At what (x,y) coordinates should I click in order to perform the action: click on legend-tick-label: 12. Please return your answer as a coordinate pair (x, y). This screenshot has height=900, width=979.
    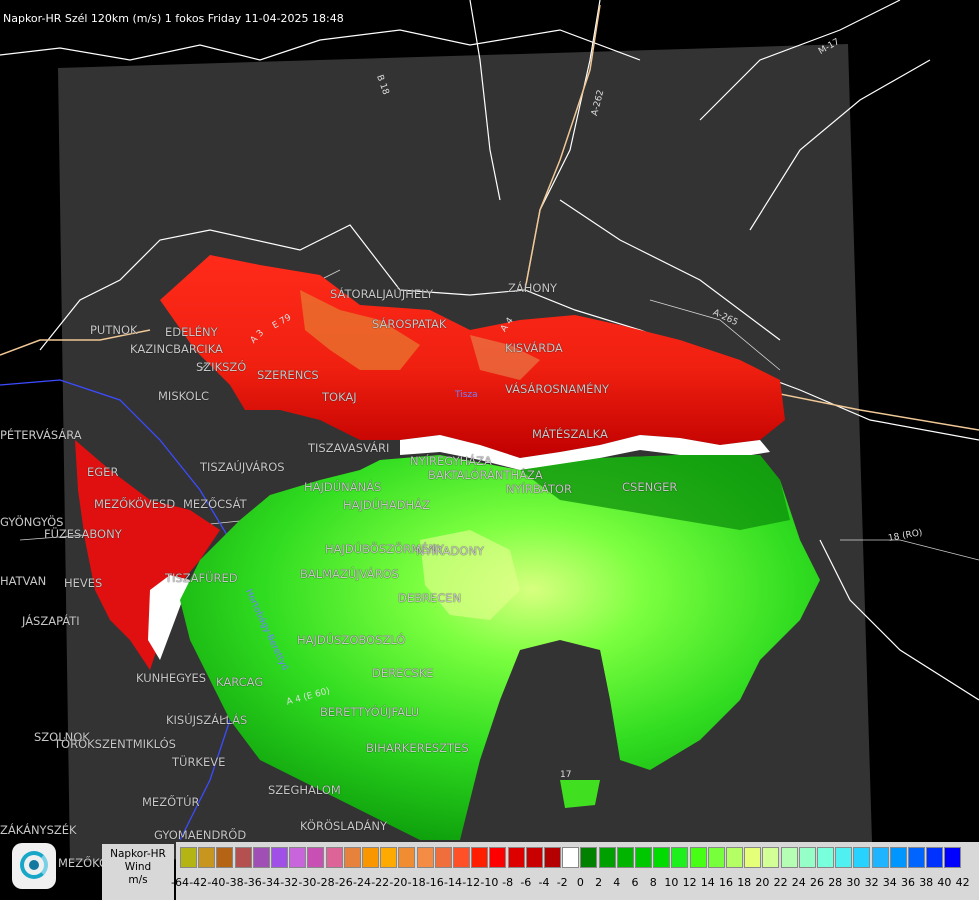
    Looking at the image, I should click on (689, 882).